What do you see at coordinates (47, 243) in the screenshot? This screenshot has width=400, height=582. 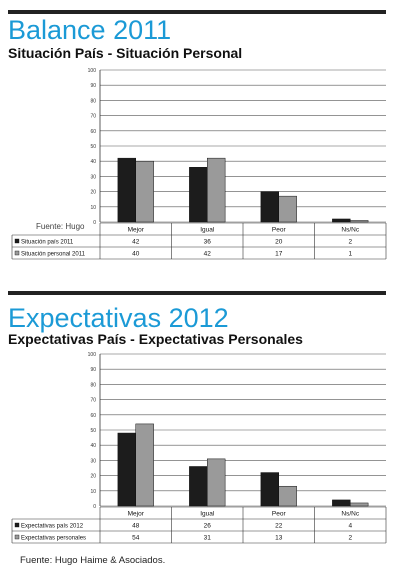 I see `legend-label: Situación país 2011` at bounding box center [47, 243].